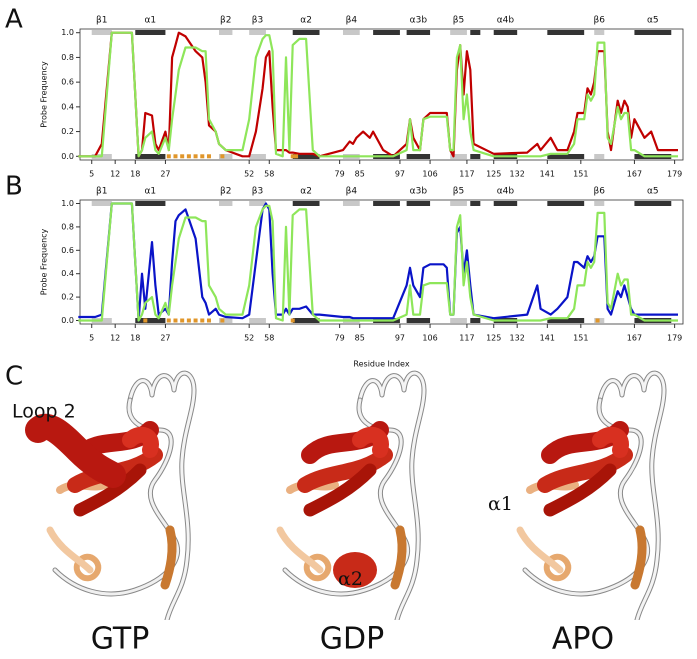 This screenshot has width=697, height=659. What do you see at coordinates (165, 174) in the screenshot?
I see `x-tick-label: 27` at bounding box center [165, 174].